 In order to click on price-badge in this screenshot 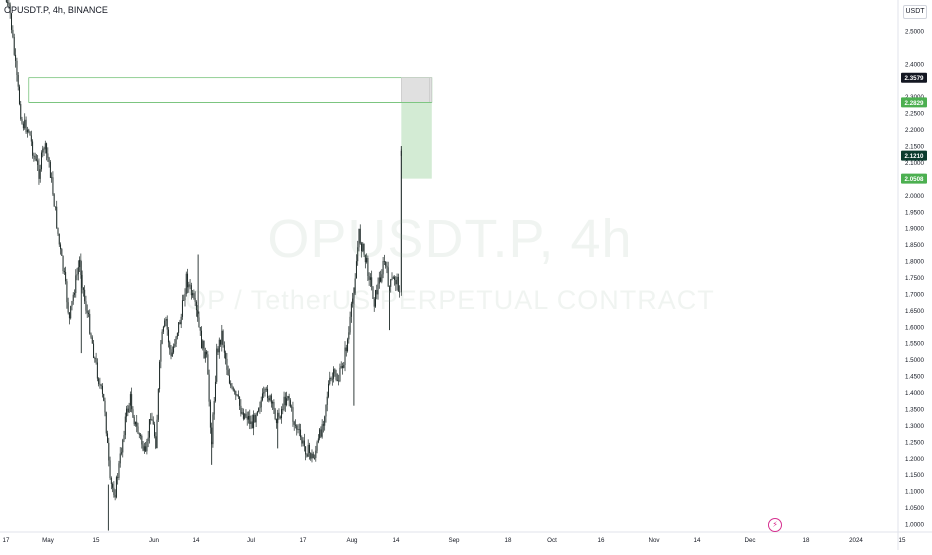, I will do `click(914, 77)`.